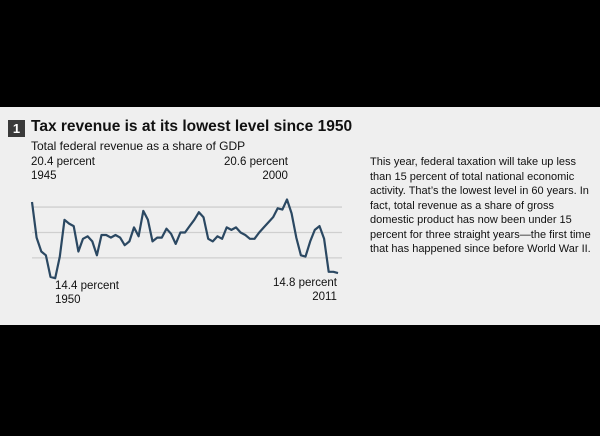  I want to click on annotation-2000: 20.6 percent 2000, so click(256, 169).